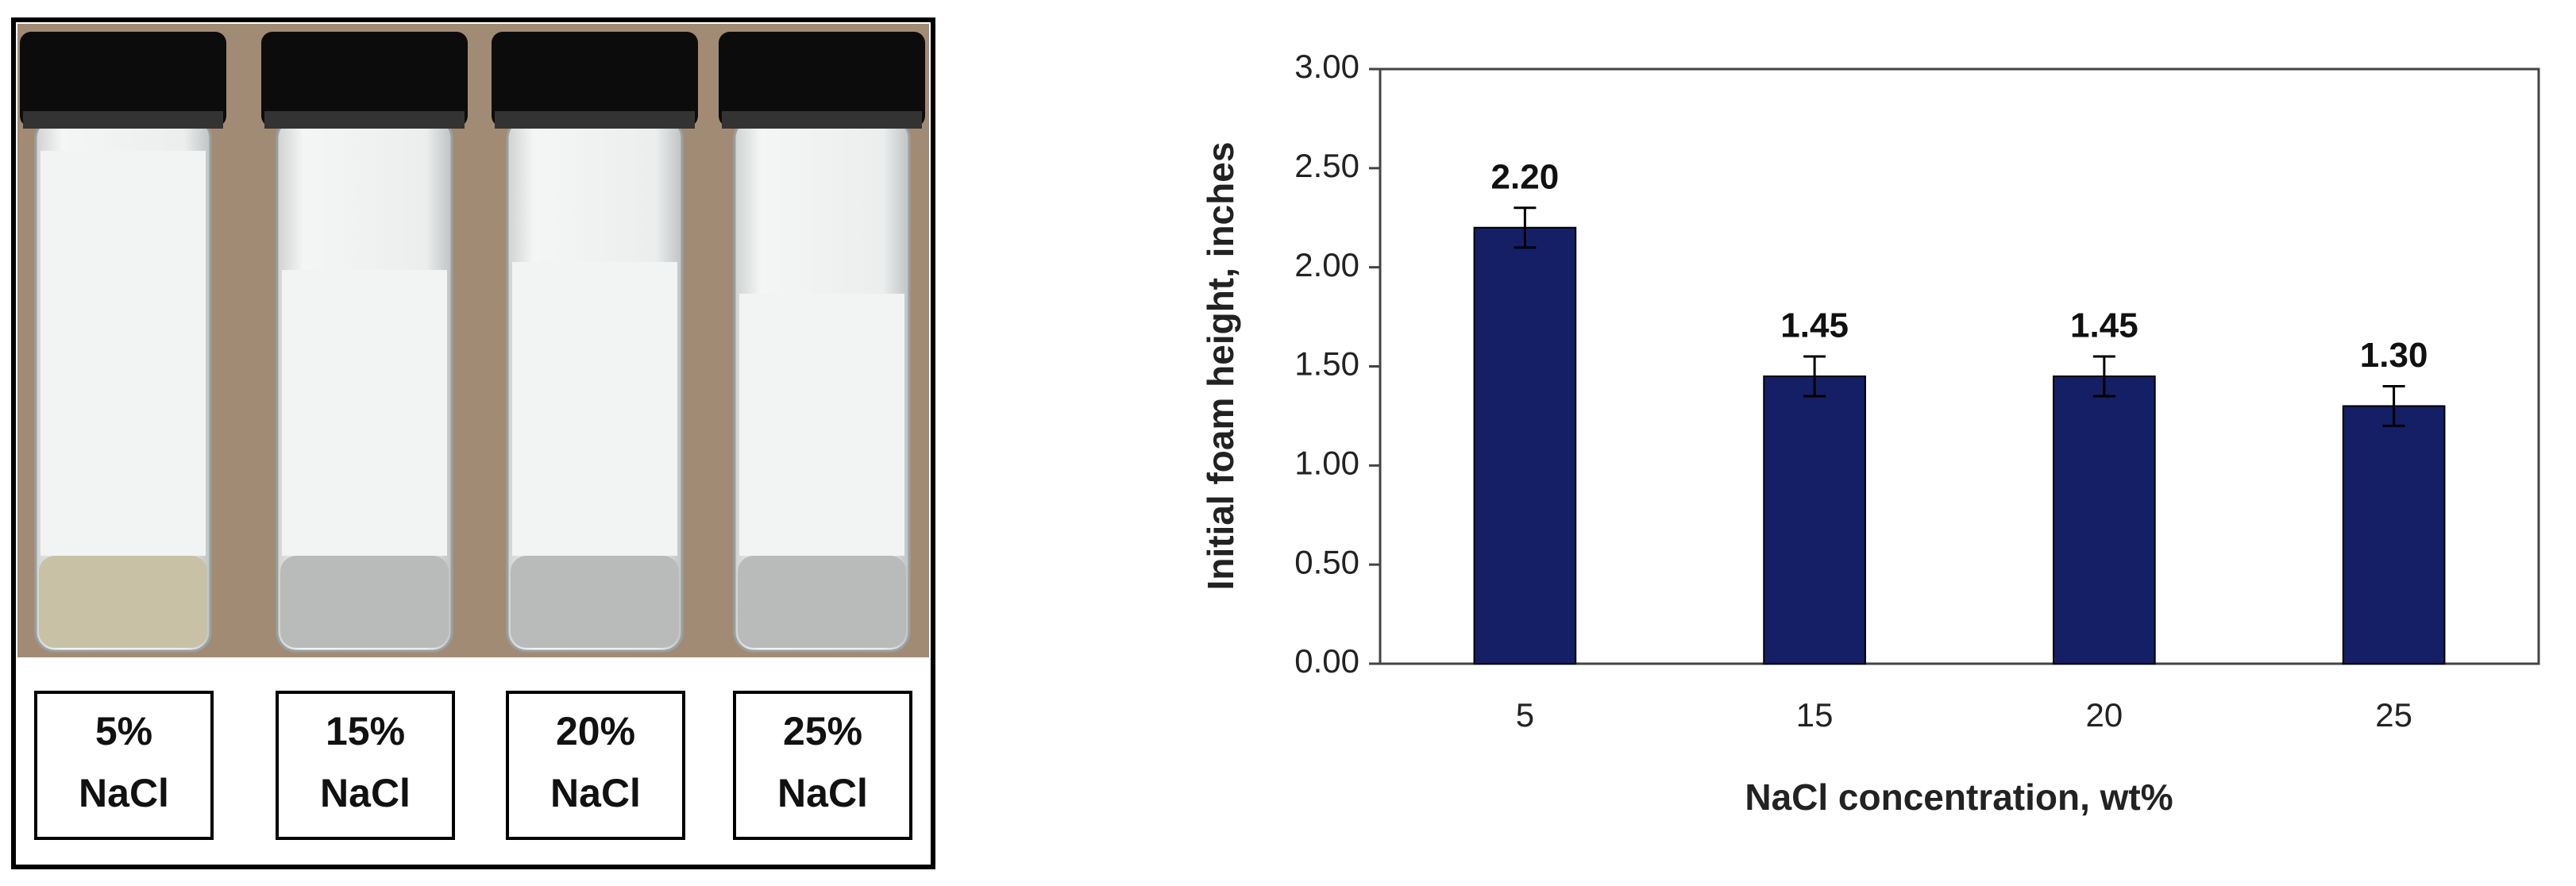  What do you see at coordinates (823, 731) in the screenshot?
I see `sample-label: 25%` at bounding box center [823, 731].